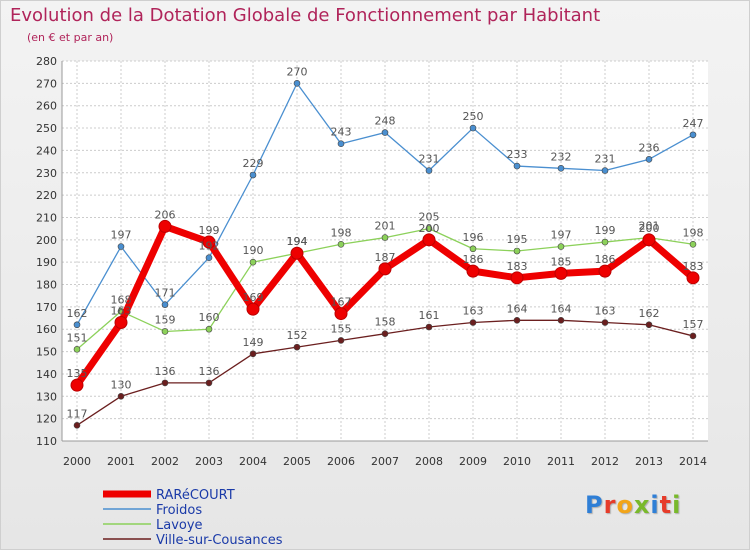  What do you see at coordinates (253, 342) in the screenshot?
I see `data-label-ville-sur-cousances: 149` at bounding box center [253, 342].